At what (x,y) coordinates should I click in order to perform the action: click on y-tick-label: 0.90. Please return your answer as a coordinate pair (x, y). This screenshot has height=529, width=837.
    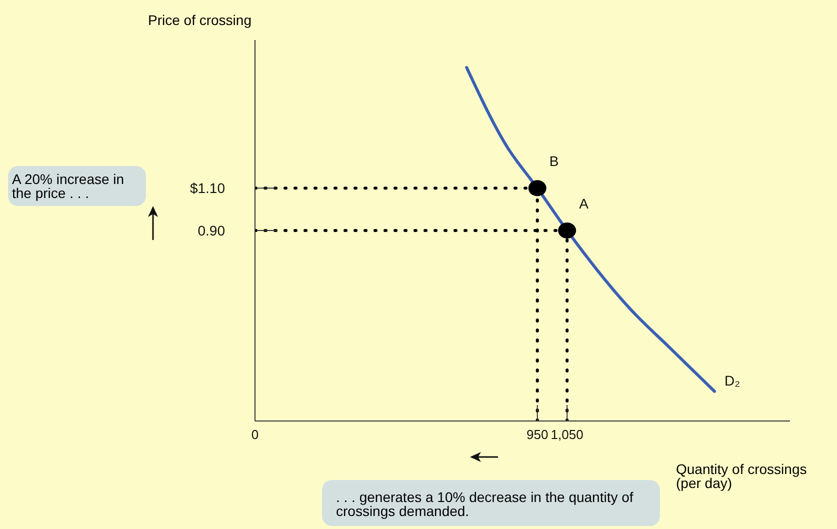
    Looking at the image, I should click on (212, 230).